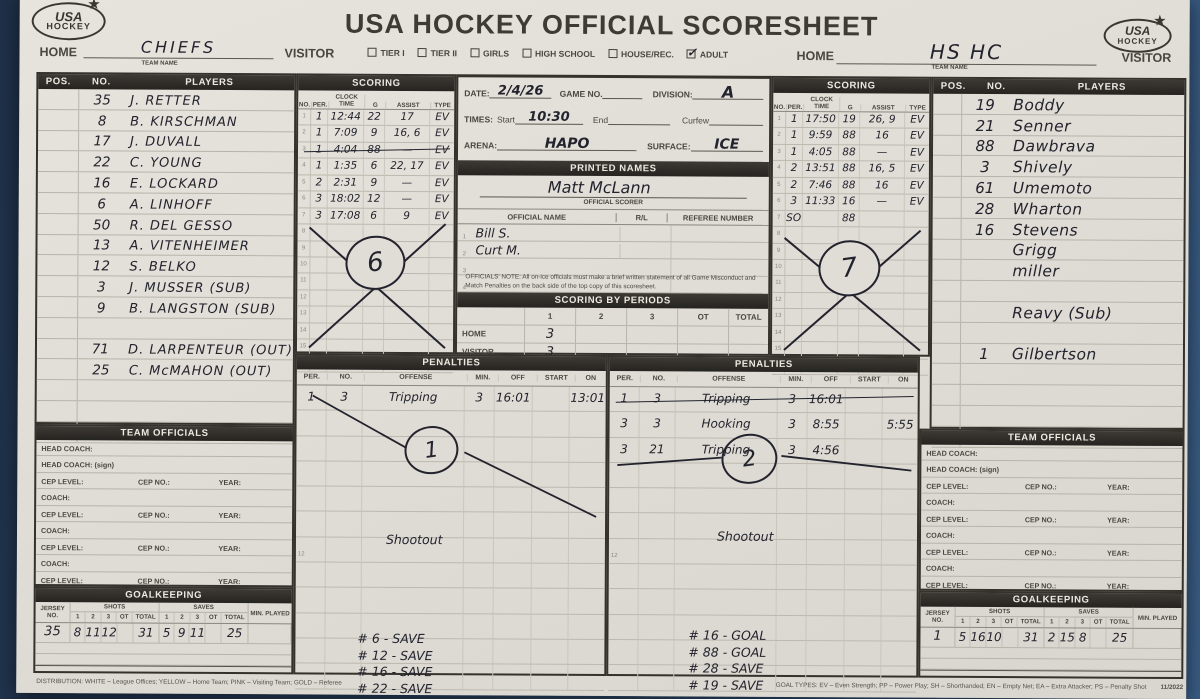 The width and height of the screenshot is (1200, 699). I want to click on goalie-min-played, so click(269, 633).